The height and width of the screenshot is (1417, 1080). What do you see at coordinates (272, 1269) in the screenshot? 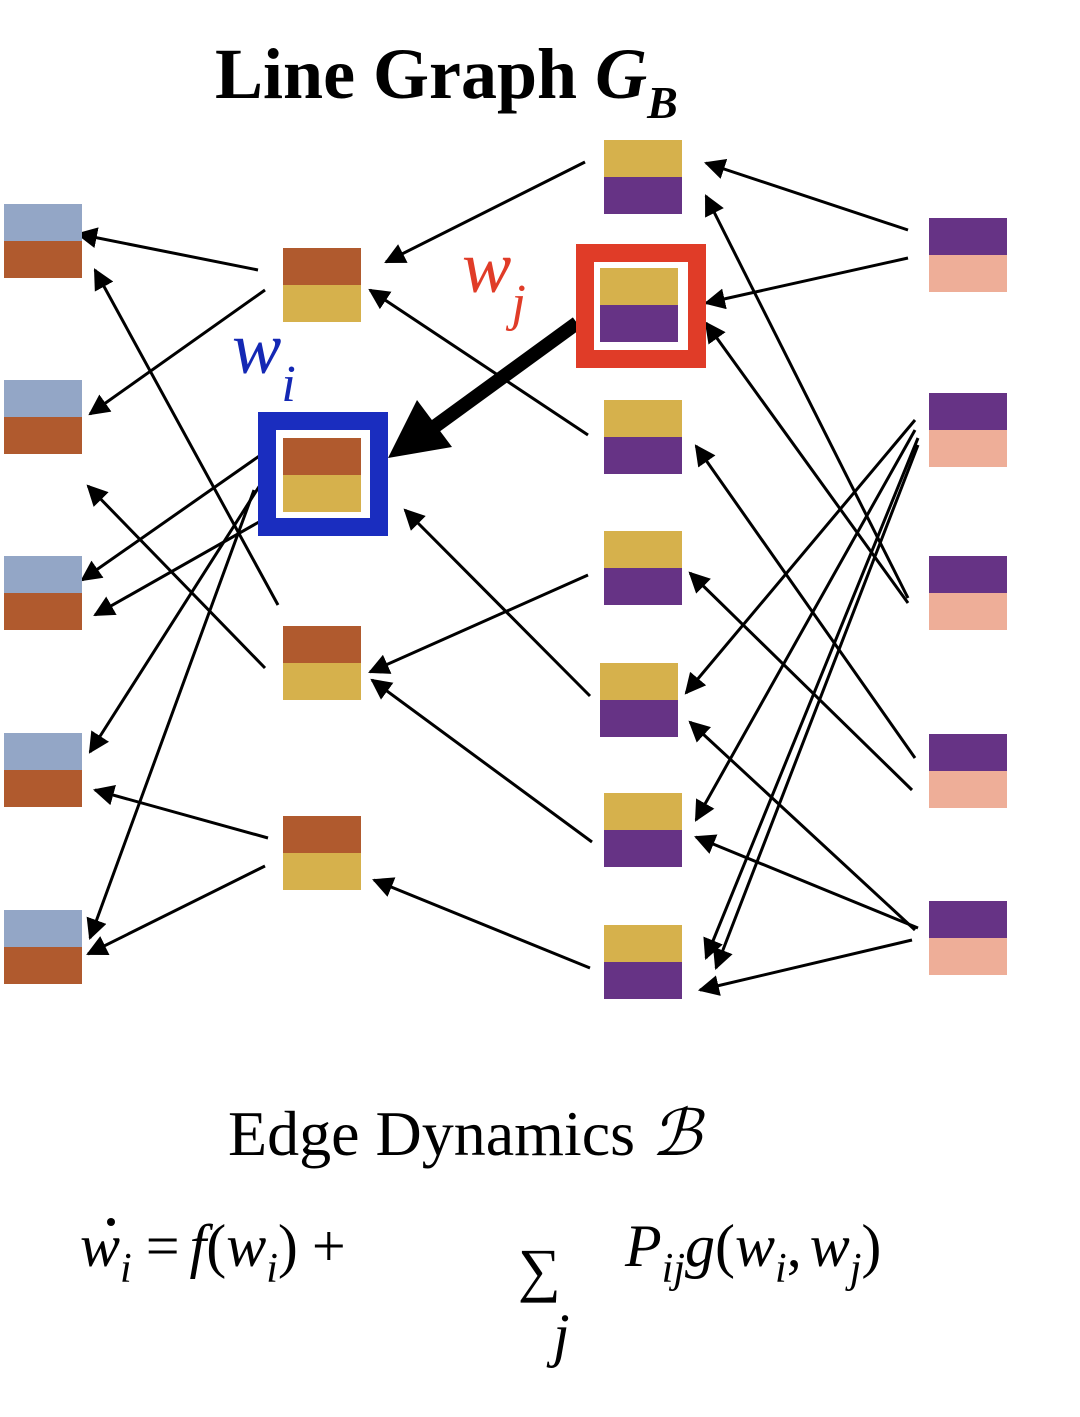
I see `eq-f-arg-sub: i` at bounding box center [272, 1269].